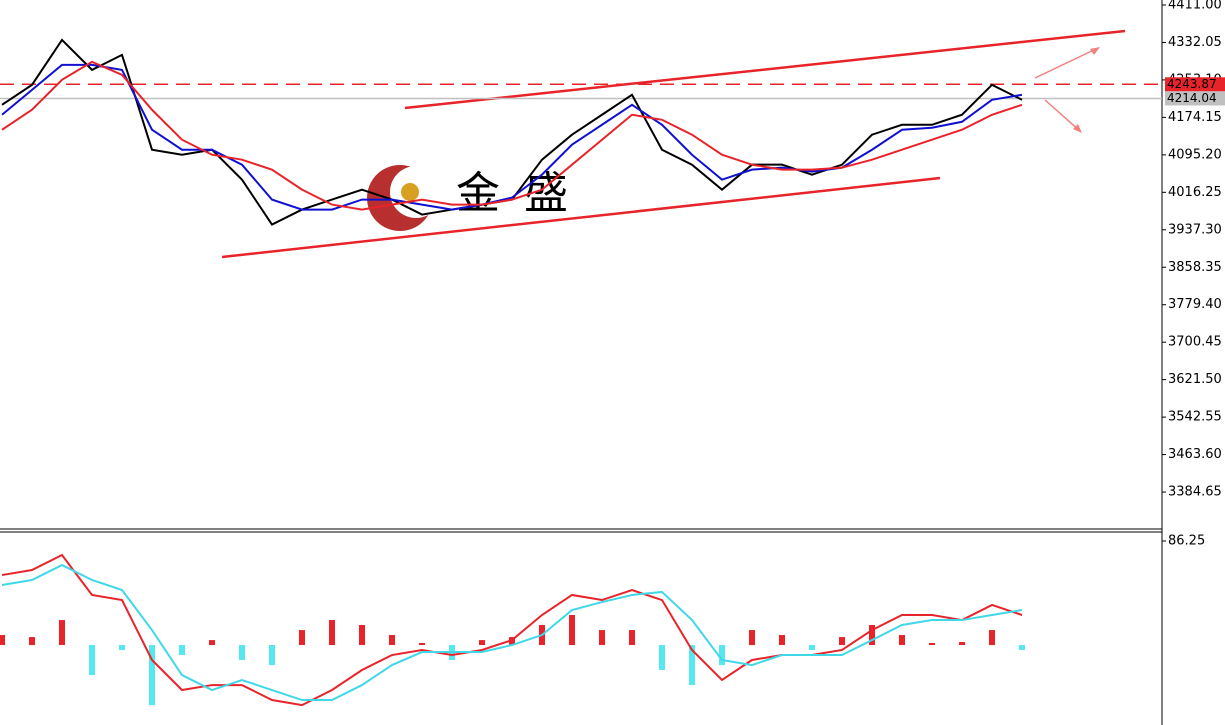  What do you see at coordinates (1195, 417) in the screenshot?
I see `y-tick-label: 3542.55` at bounding box center [1195, 417].